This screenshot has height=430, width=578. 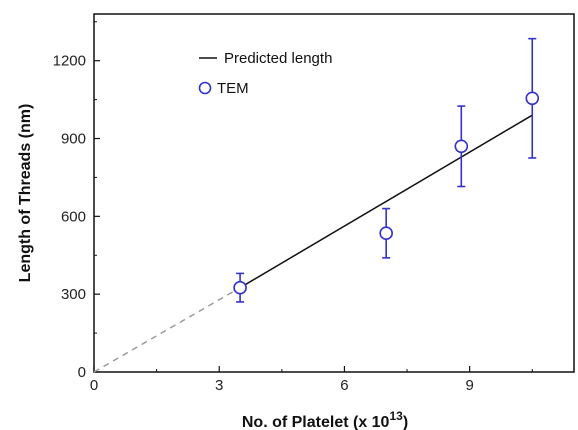 I want to click on legend: Predicted length TEM, so click(x=265, y=73).